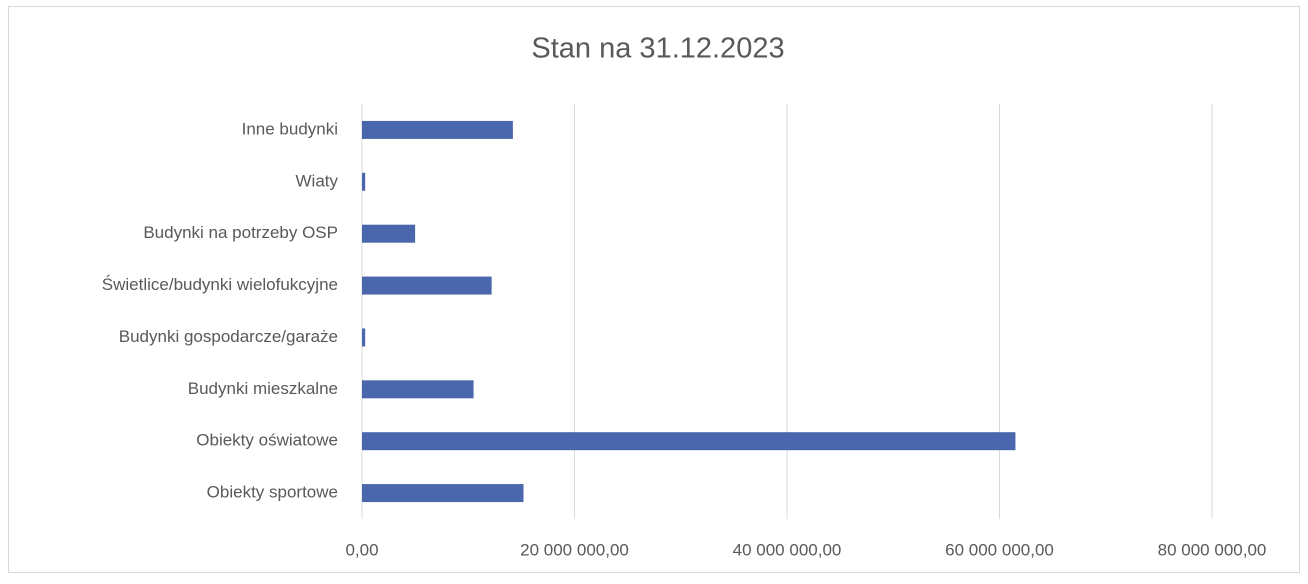 The width and height of the screenshot is (1308, 584). I want to click on y-tick-label: Obiekty oświatowe, so click(267, 440).